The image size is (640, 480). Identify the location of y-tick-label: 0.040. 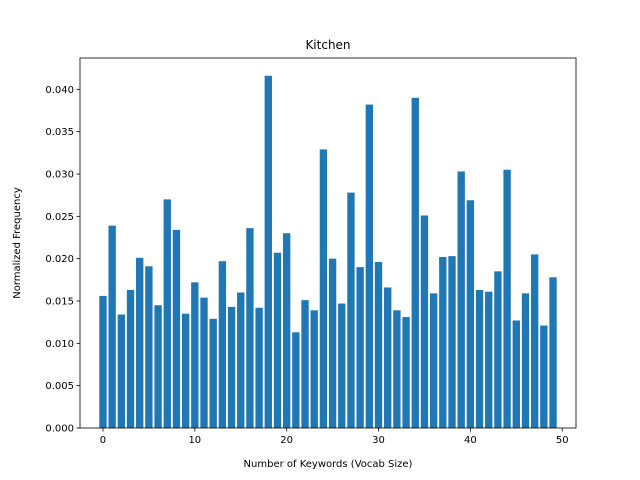
(59, 90).